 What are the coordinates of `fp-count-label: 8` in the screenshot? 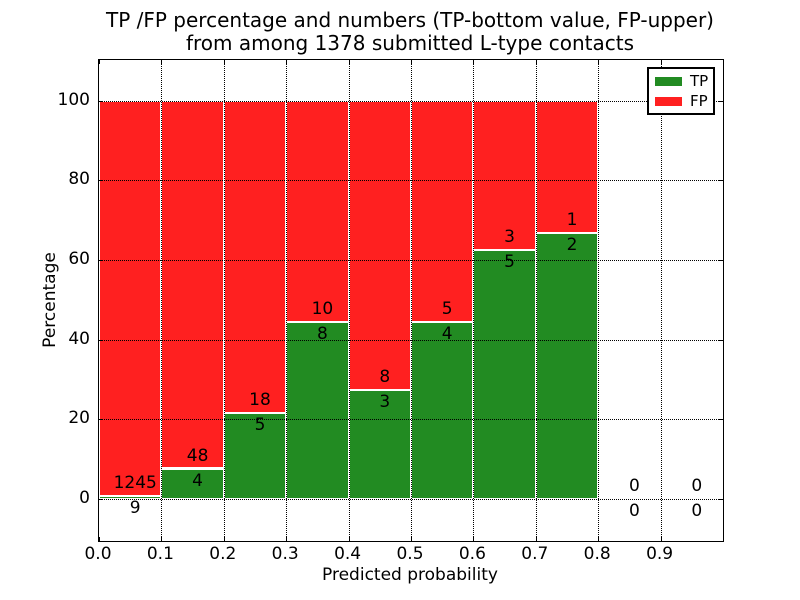 It's located at (385, 377).